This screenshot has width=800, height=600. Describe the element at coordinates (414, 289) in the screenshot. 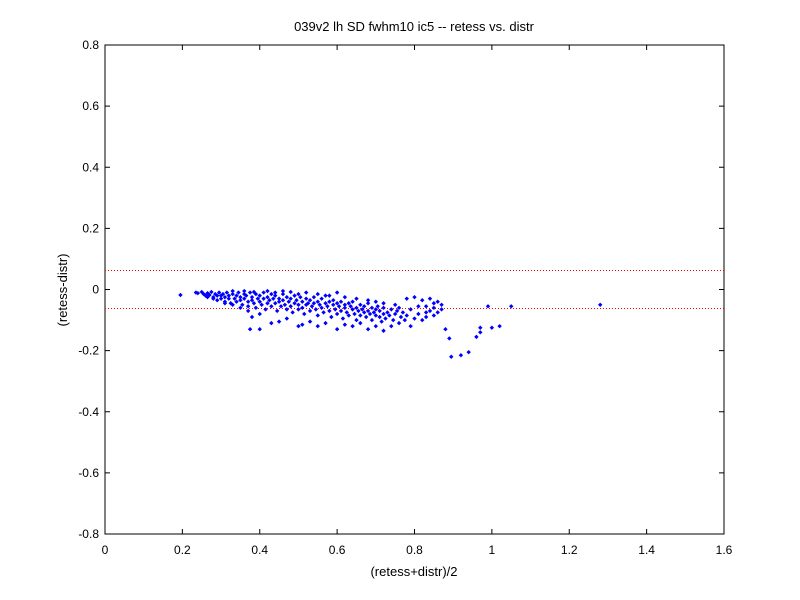

I see `reference-lines` at that location.